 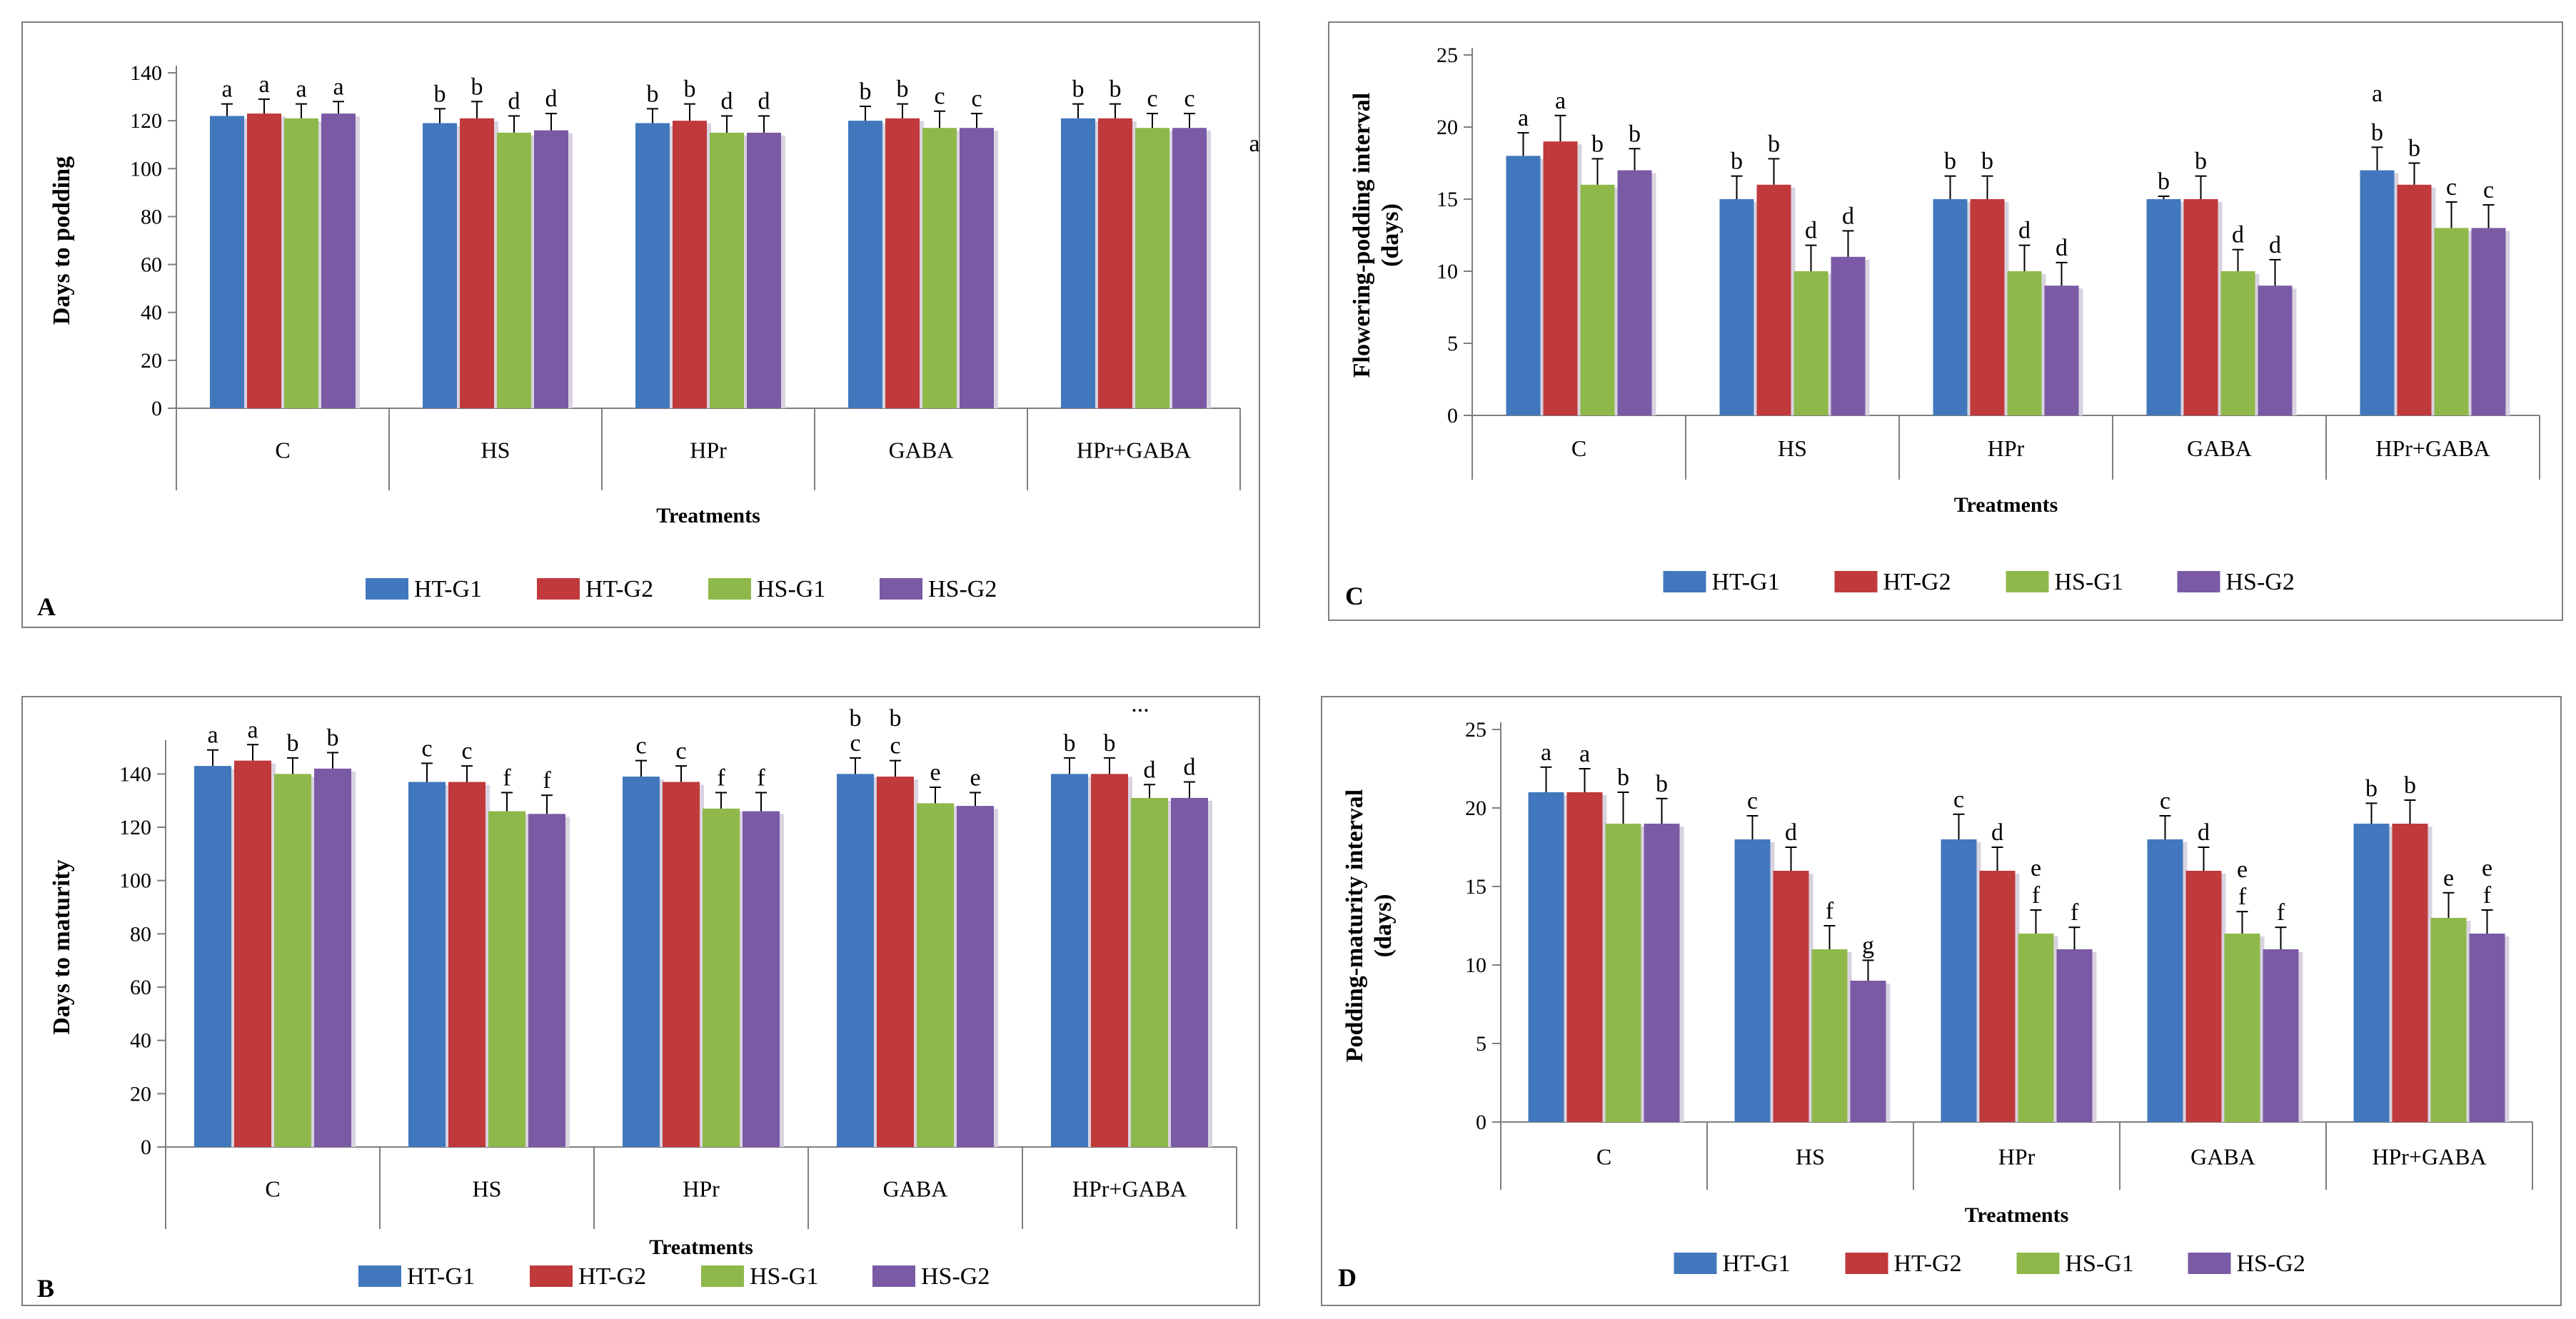 What do you see at coordinates (1347, 1278) in the screenshot?
I see `panel-label: D` at bounding box center [1347, 1278].